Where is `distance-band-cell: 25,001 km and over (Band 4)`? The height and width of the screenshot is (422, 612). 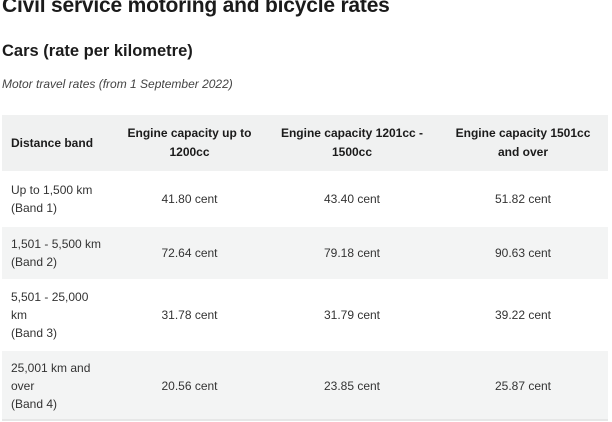
distance-band-cell: 25,001 km and over (Band 4) is located at coordinates (57, 386).